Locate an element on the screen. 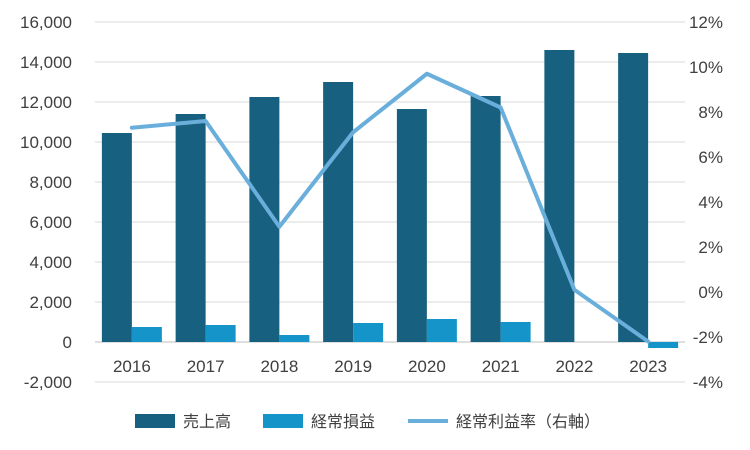  right-tick-label: 8% is located at coordinates (710, 112).